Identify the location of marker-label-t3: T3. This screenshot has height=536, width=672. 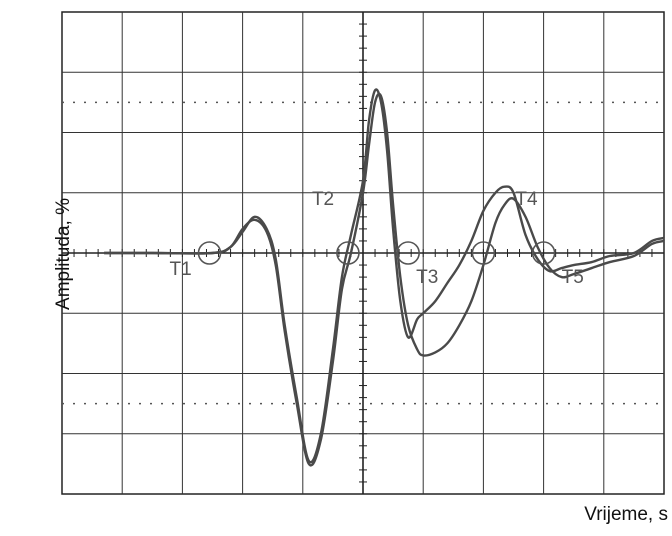
(427, 277).